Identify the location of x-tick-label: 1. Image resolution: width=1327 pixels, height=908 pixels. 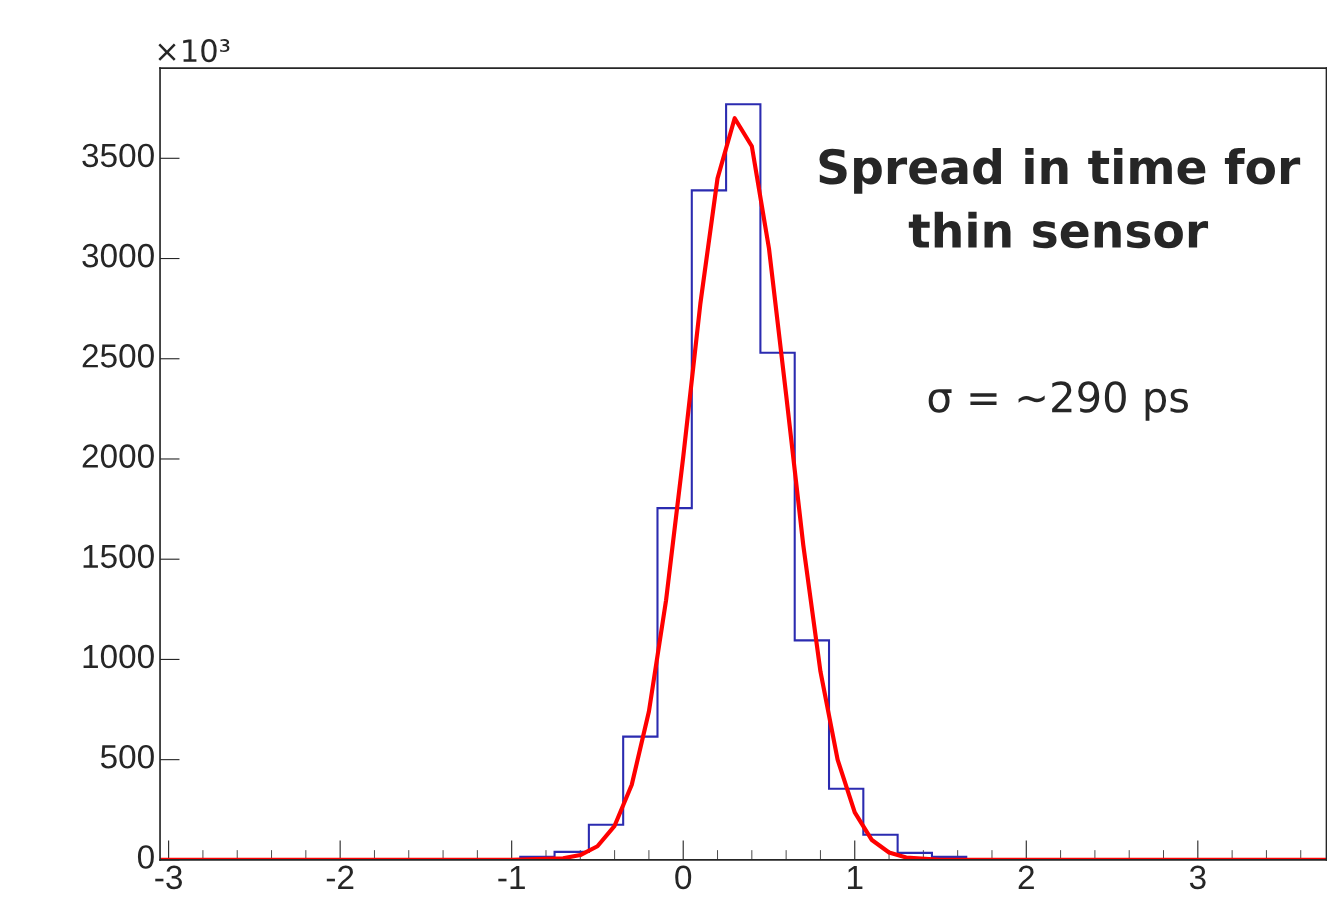
(855, 877).